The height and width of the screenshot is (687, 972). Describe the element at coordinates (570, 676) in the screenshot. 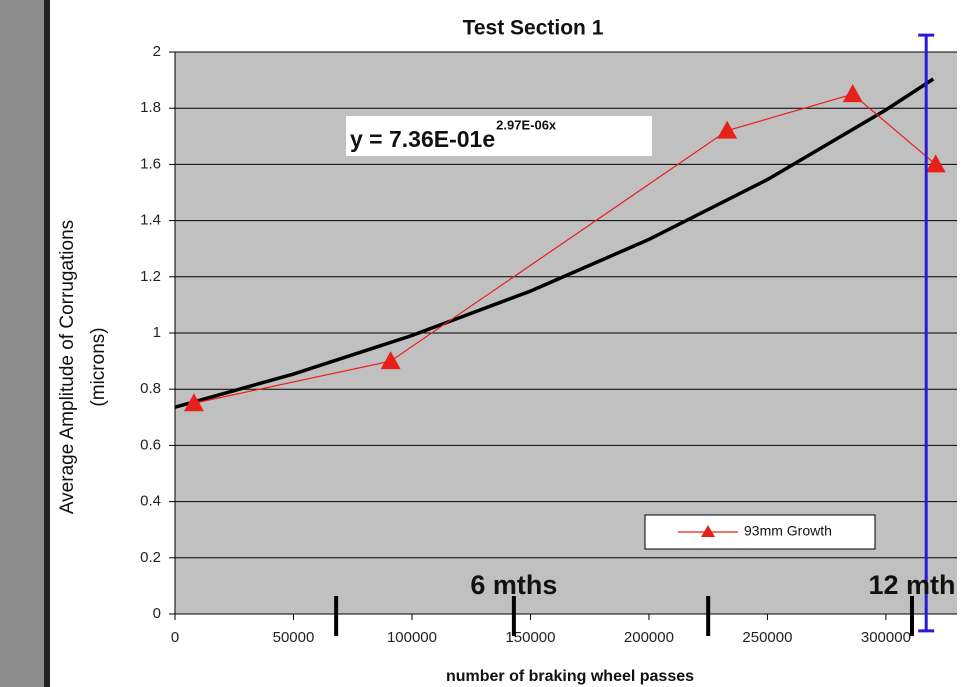

I see `x-axis-label: number of braking wheel passes` at that location.